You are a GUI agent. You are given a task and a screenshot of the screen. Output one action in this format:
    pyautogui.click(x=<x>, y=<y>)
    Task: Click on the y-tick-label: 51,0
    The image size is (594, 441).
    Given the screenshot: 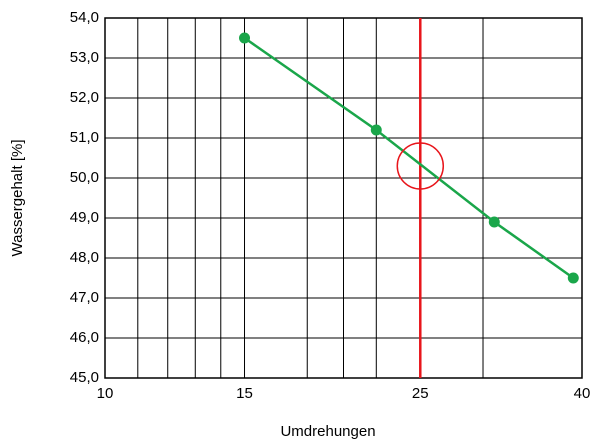 What is the action you would take?
    pyautogui.click(x=84, y=137)
    